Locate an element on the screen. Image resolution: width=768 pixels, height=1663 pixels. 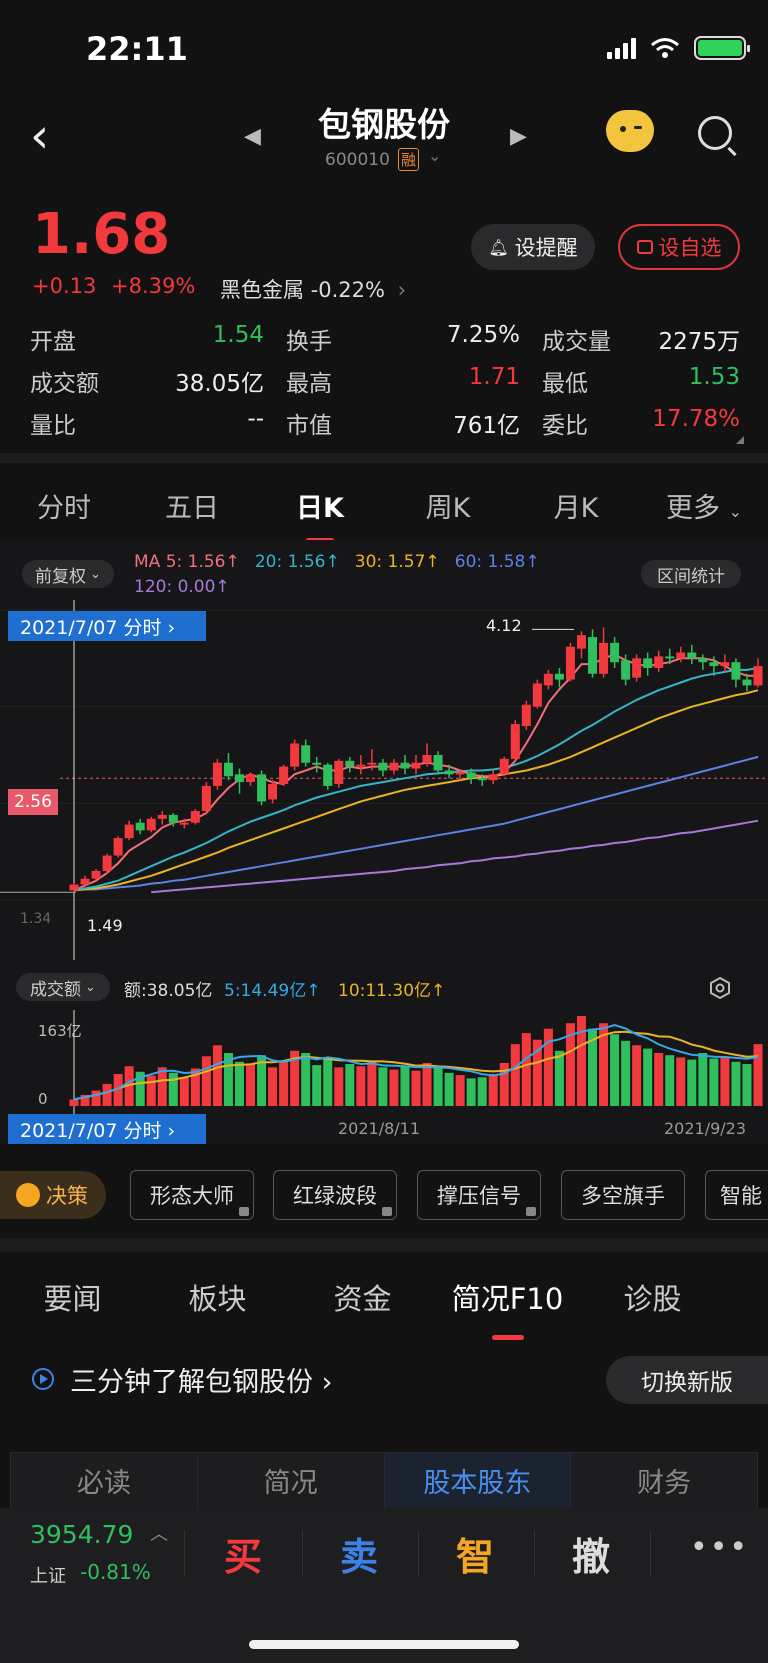
tab-intraday: 分时 is located at coordinates (64, 508).